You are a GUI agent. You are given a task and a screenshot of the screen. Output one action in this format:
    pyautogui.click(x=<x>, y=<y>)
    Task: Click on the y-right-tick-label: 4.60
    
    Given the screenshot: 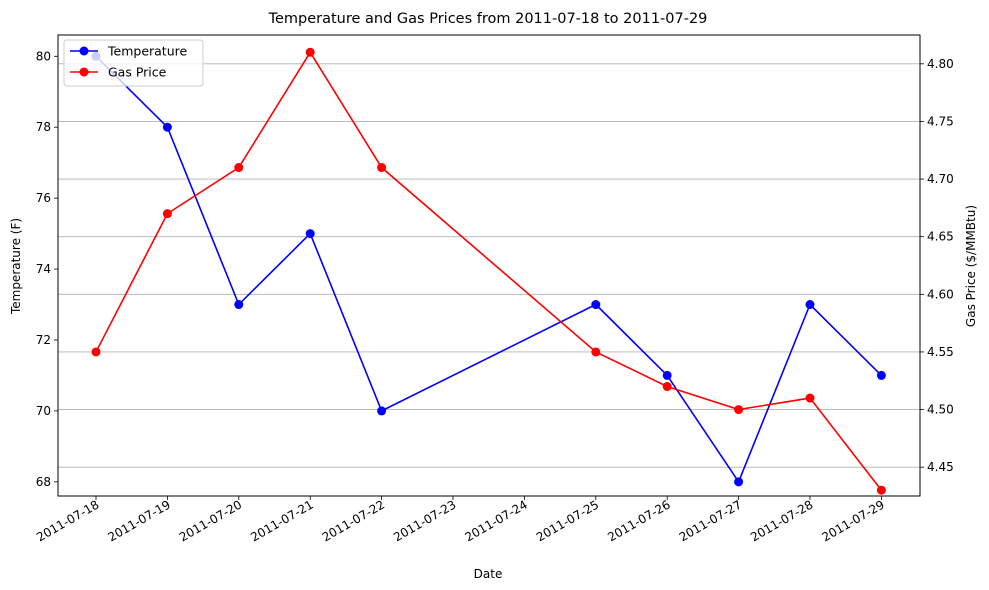 What is the action you would take?
    pyautogui.click(x=940, y=294)
    